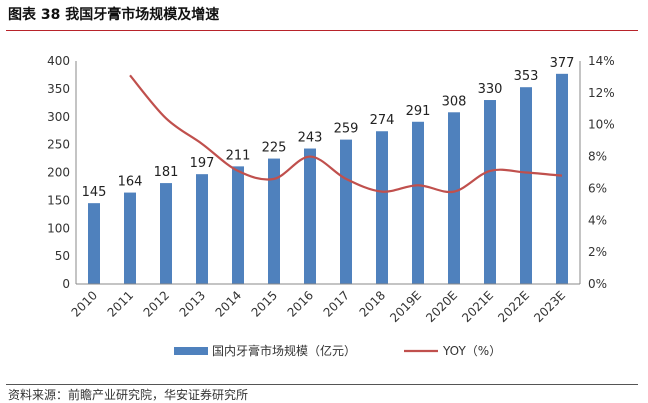 This screenshot has height=403, width=648. What do you see at coordinates (274, 148) in the screenshot?
I see `bar-data-label: 225` at bounding box center [274, 148].